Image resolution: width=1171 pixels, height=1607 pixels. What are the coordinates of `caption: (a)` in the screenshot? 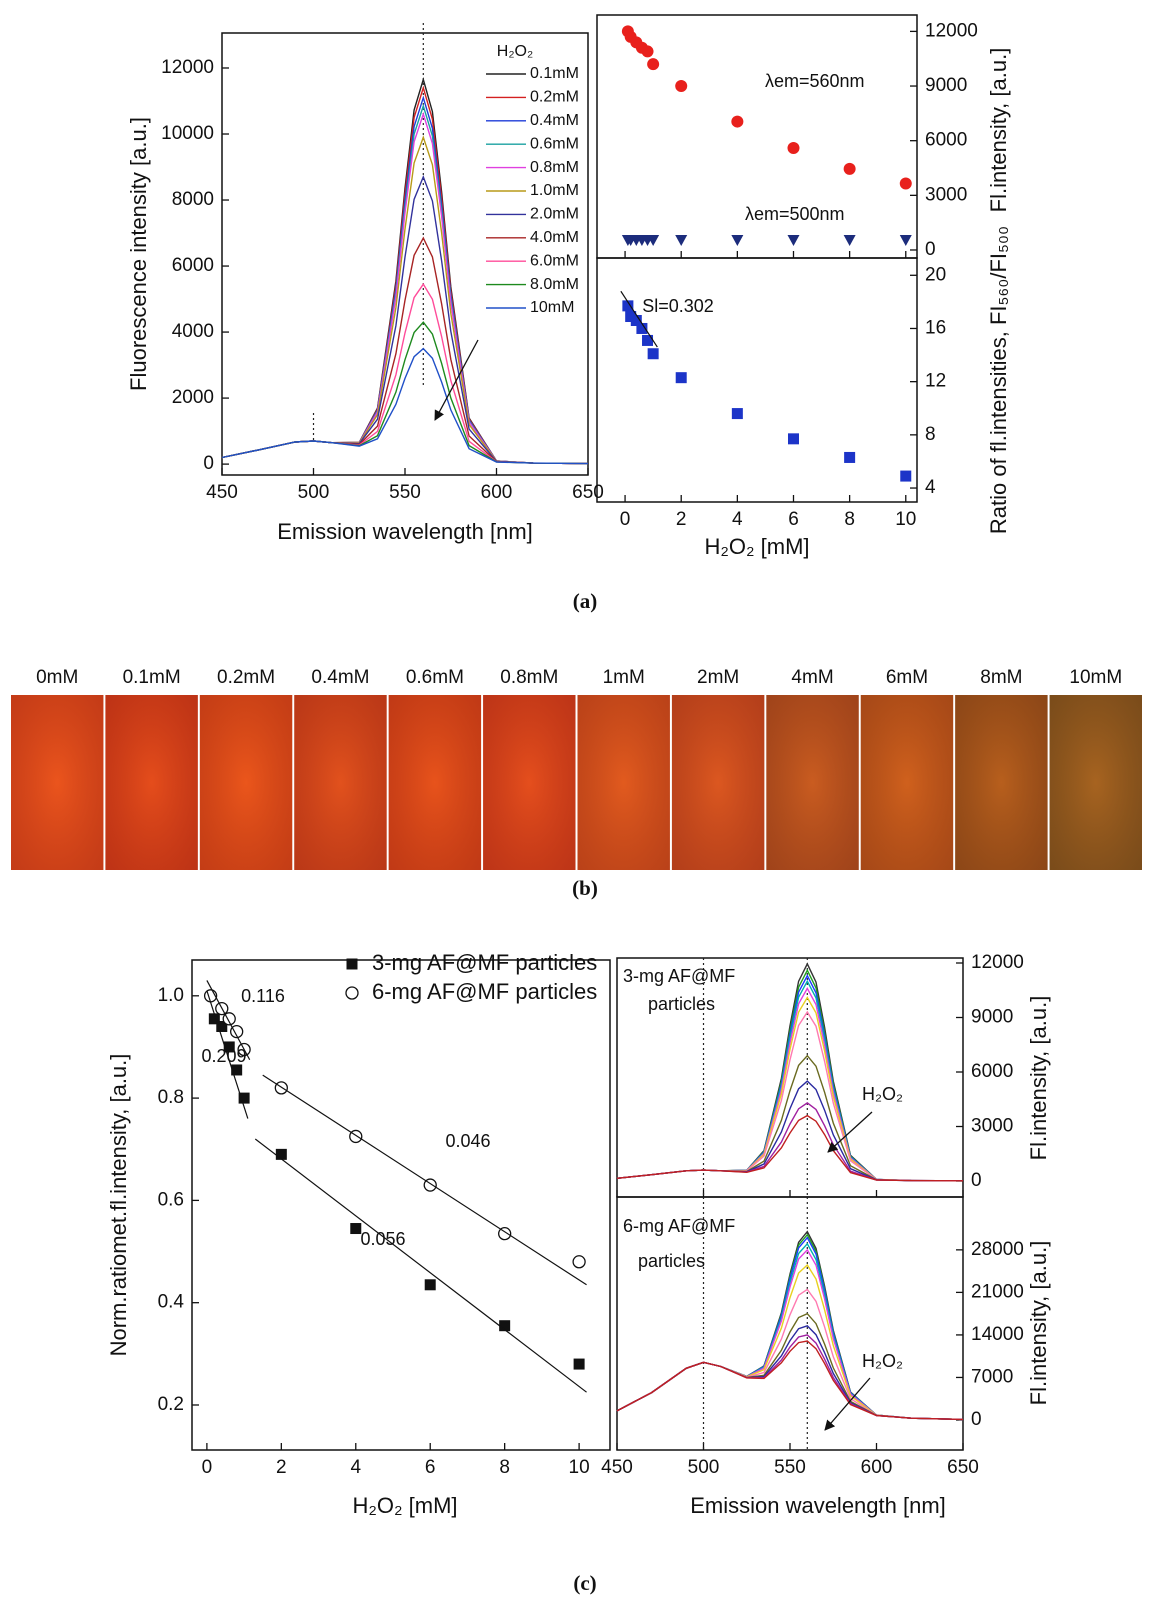 It's located at (585, 601).